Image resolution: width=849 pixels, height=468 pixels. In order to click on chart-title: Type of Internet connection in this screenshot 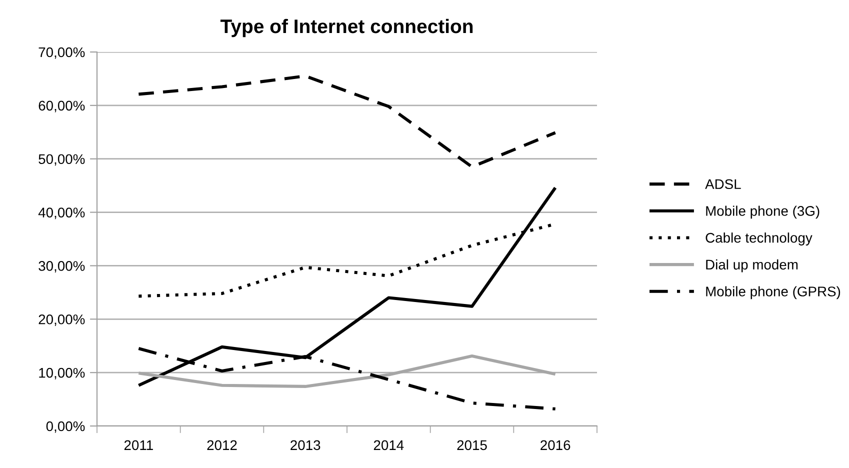, I will do `click(346, 28)`.